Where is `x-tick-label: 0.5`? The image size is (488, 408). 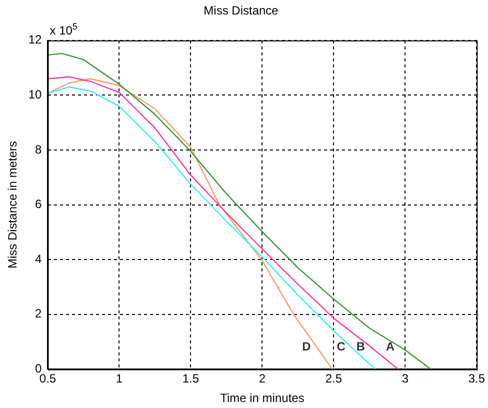
x-tick-label: 0.5 is located at coordinates (47, 379).